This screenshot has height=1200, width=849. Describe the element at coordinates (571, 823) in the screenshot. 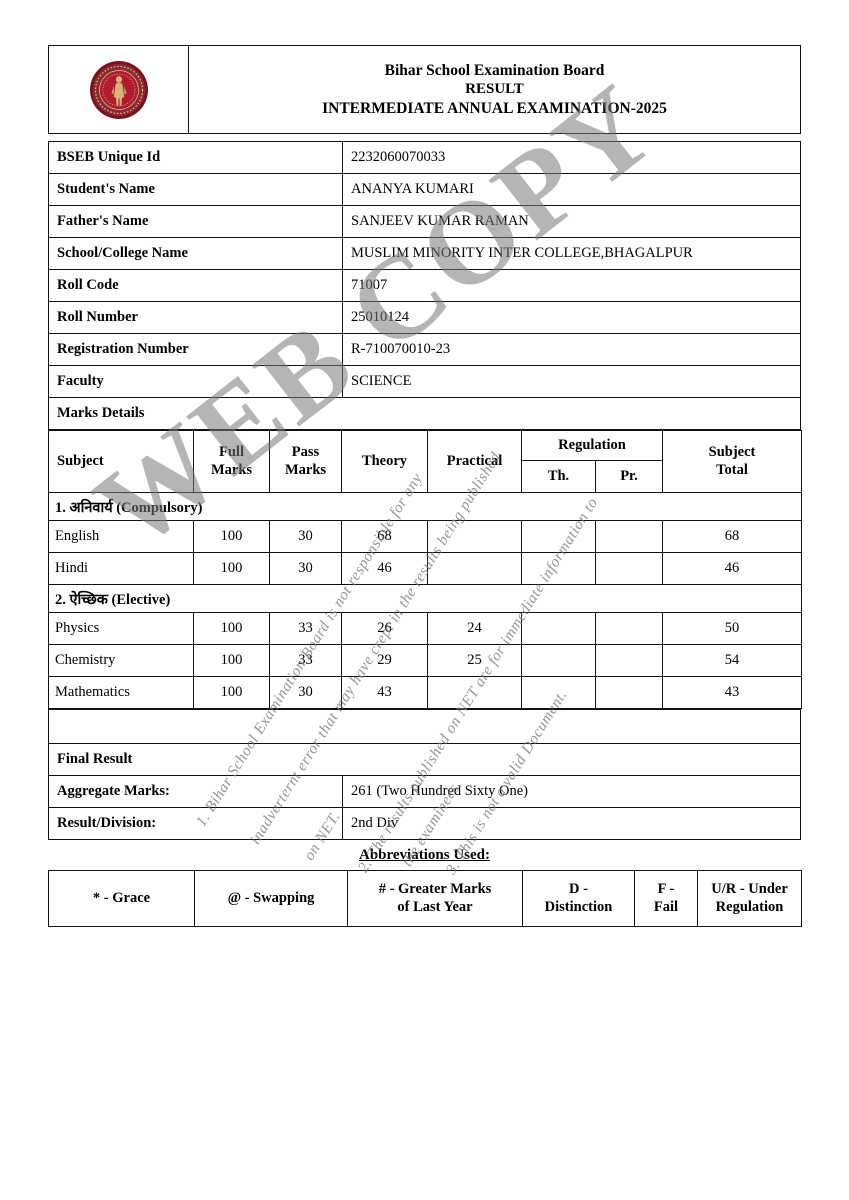

I see `result-division-value: 2nd Div` at that location.